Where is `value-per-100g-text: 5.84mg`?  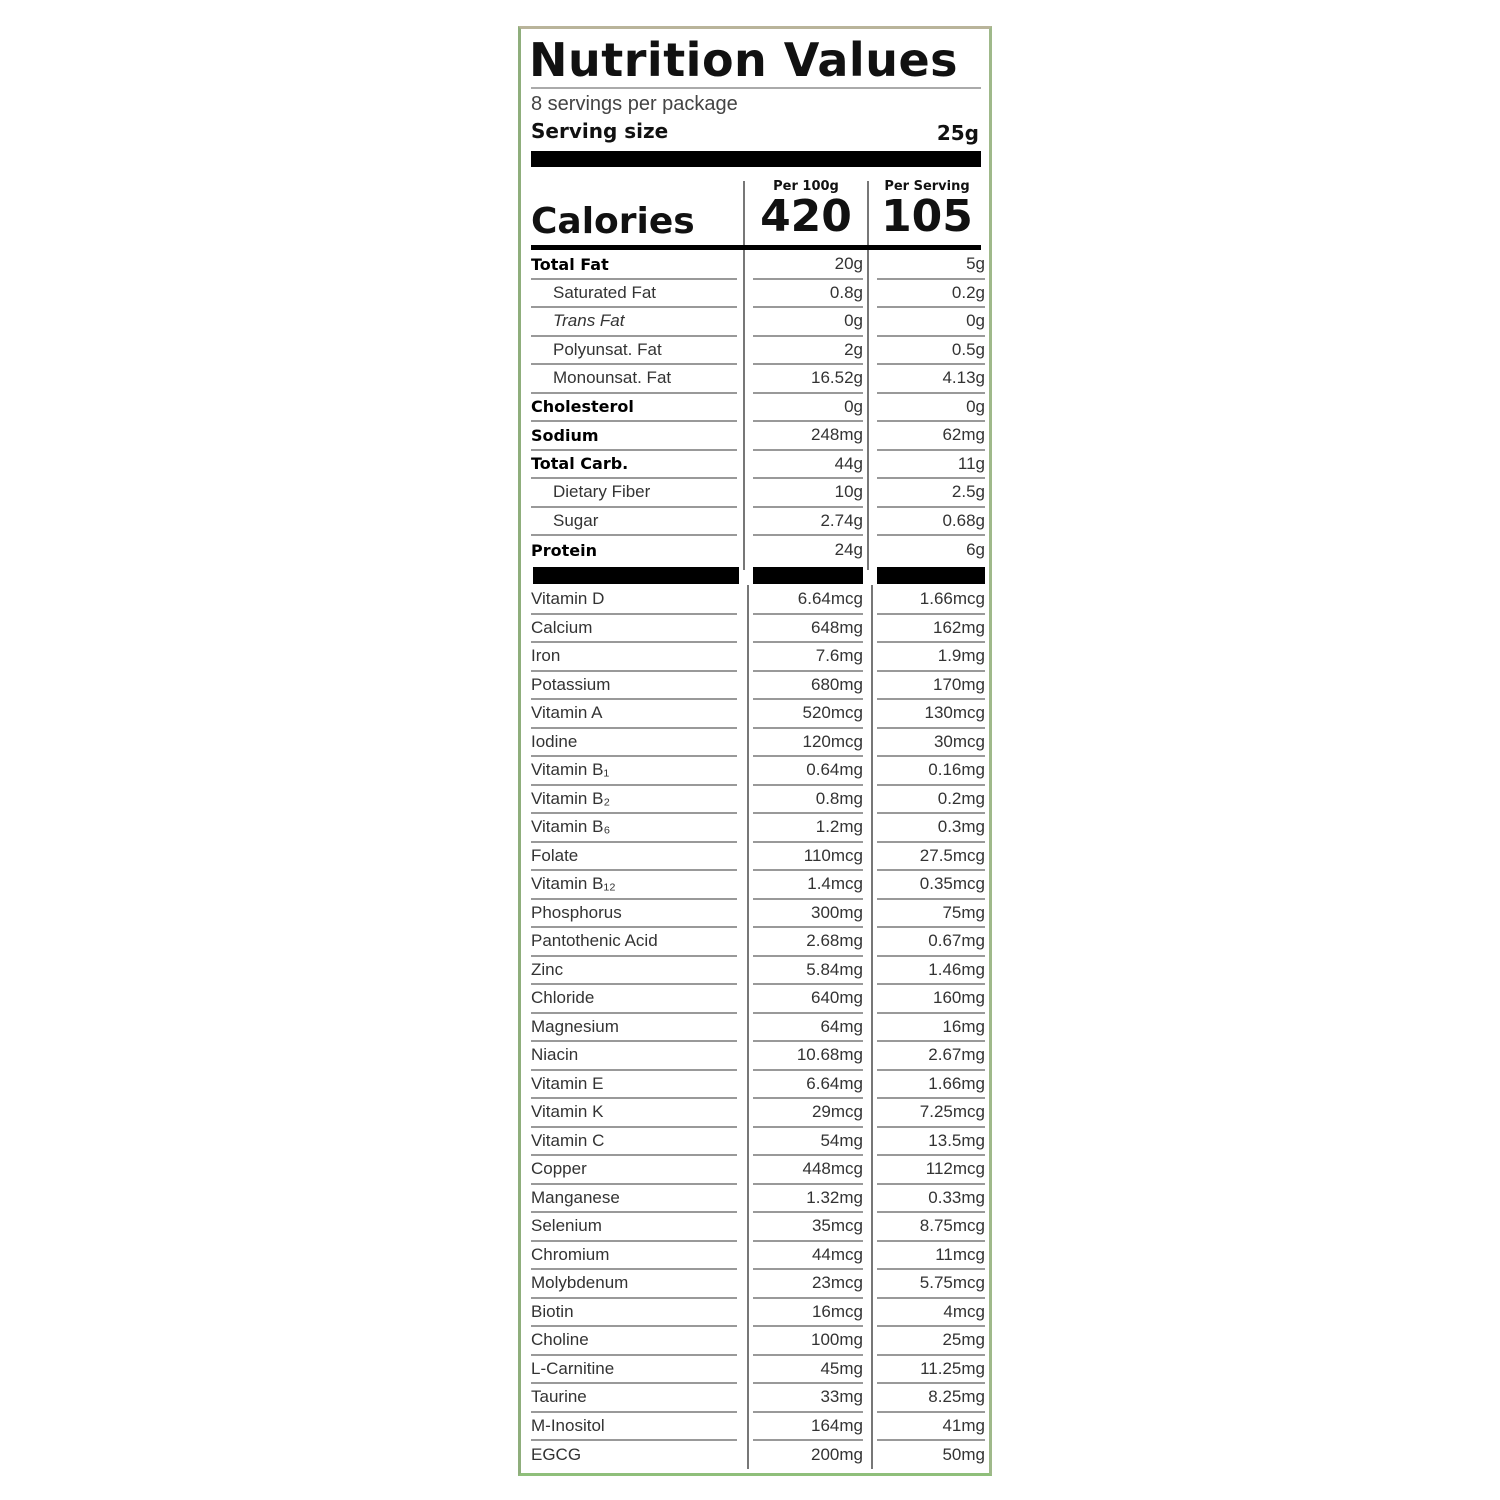 value-per-100g-text: 5.84mg is located at coordinates (834, 969).